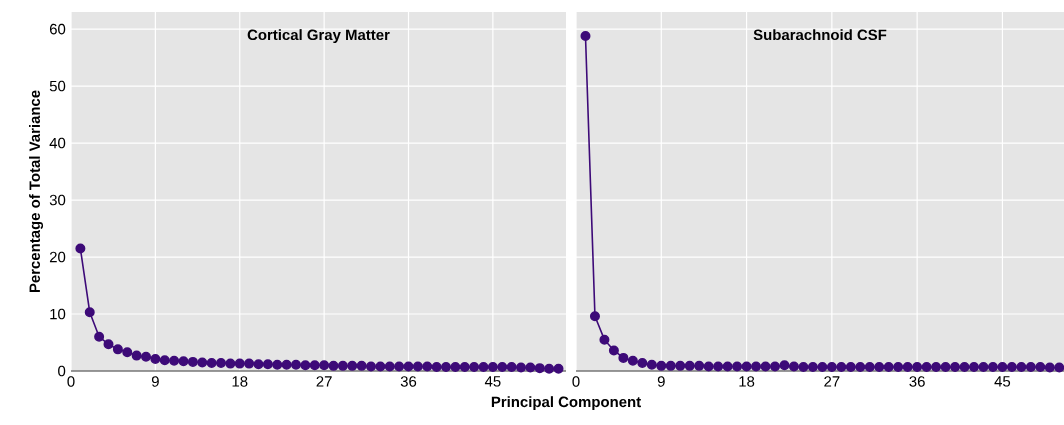 The height and width of the screenshot is (425, 1064). What do you see at coordinates (318, 36) in the screenshot?
I see `text: Cortical Gray Matter` at bounding box center [318, 36].